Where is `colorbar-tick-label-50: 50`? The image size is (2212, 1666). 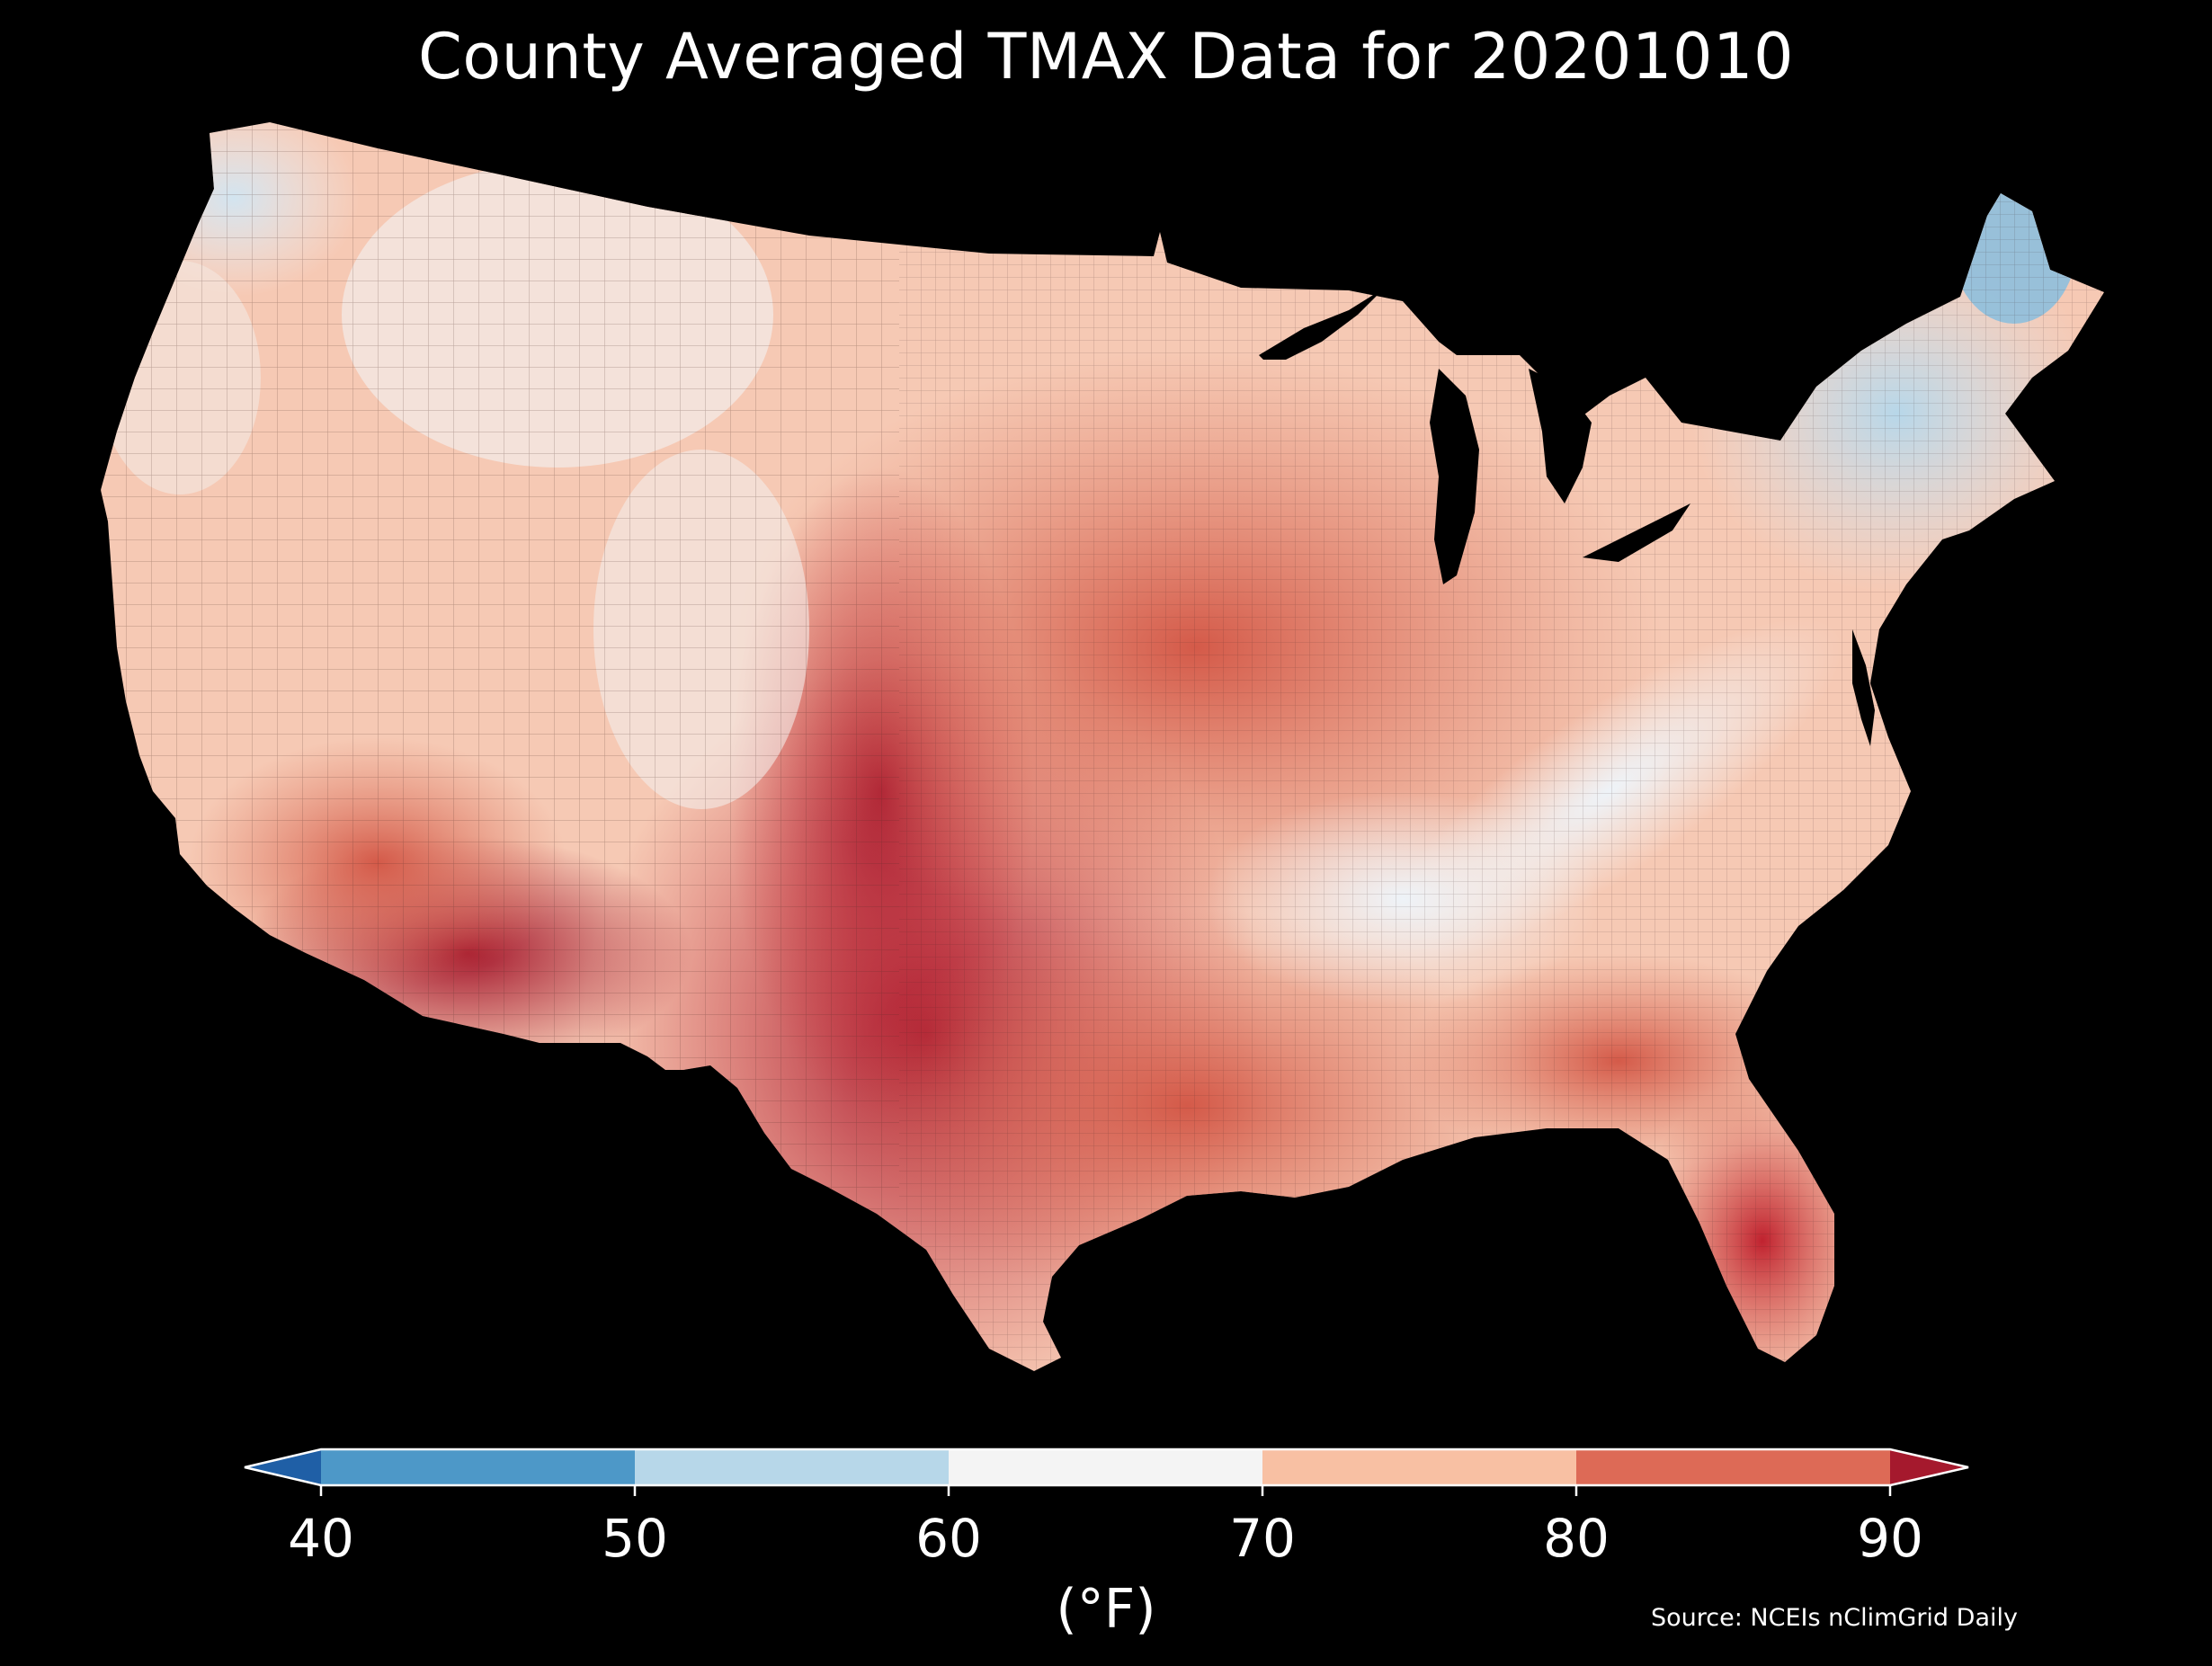
colorbar-tick-label-50: 50 is located at coordinates (635, 1538).